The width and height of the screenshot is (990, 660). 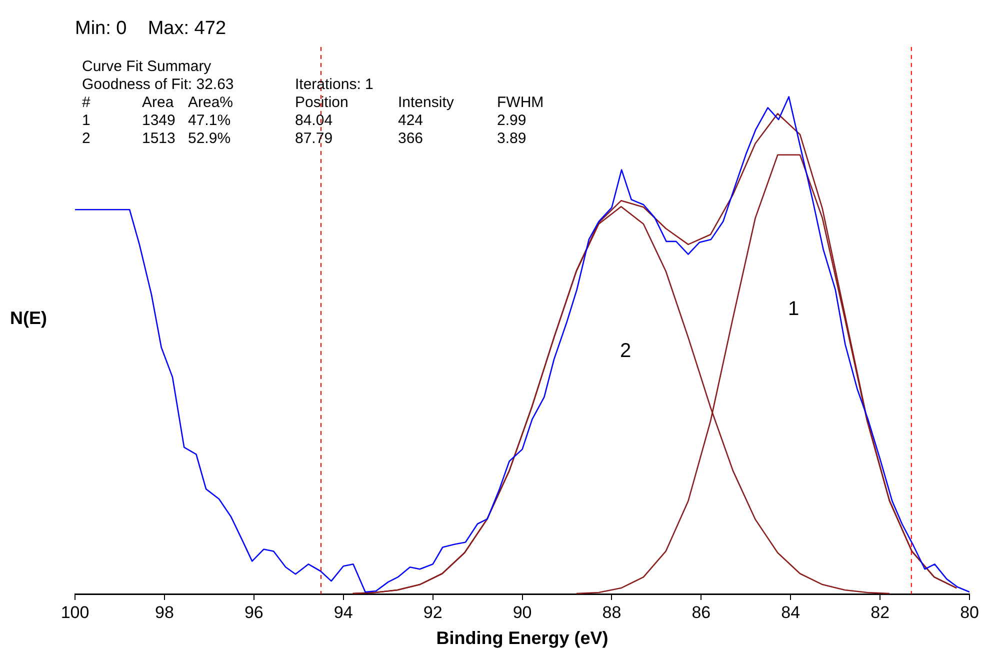 What do you see at coordinates (164, 612) in the screenshot?
I see `x-tick-label: 98` at bounding box center [164, 612].